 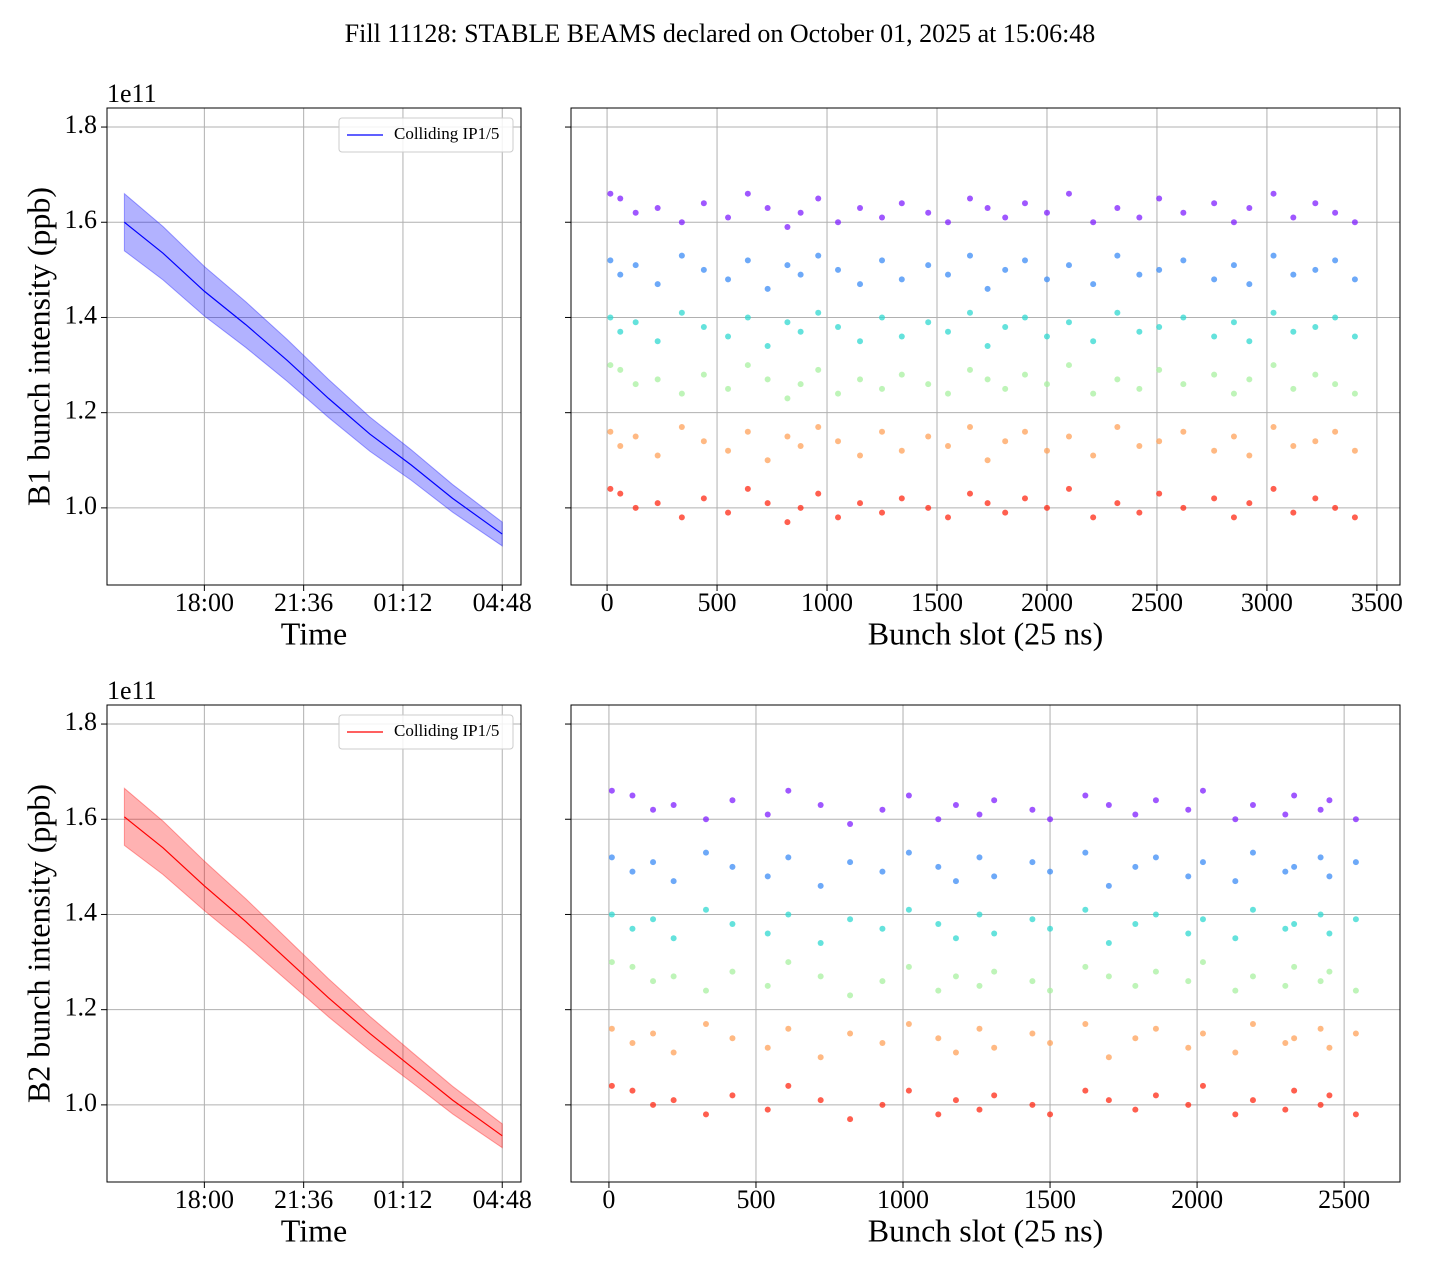 What do you see at coordinates (1050, 1199) in the screenshot?
I see `x-tick-label: 1500` at bounding box center [1050, 1199].